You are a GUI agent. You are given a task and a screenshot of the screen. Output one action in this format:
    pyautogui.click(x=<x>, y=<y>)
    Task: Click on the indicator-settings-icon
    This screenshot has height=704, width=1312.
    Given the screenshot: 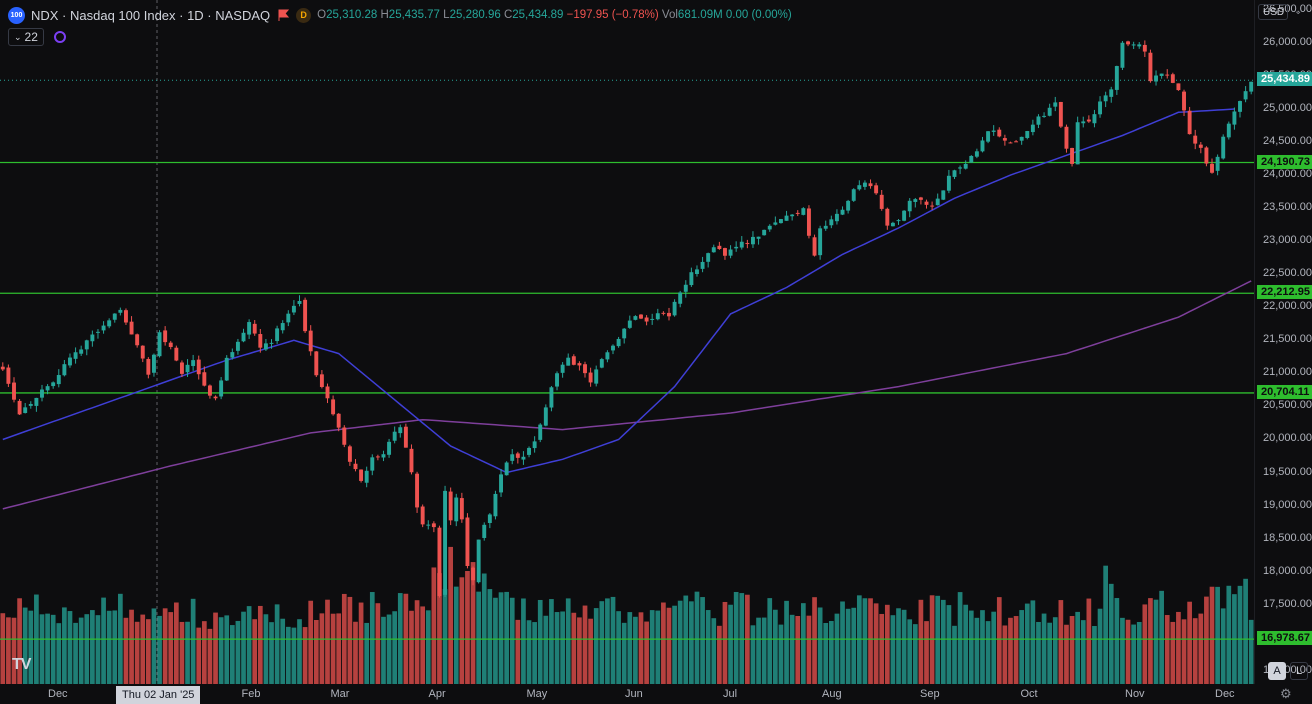 What is the action you would take?
    pyautogui.click(x=59, y=37)
    